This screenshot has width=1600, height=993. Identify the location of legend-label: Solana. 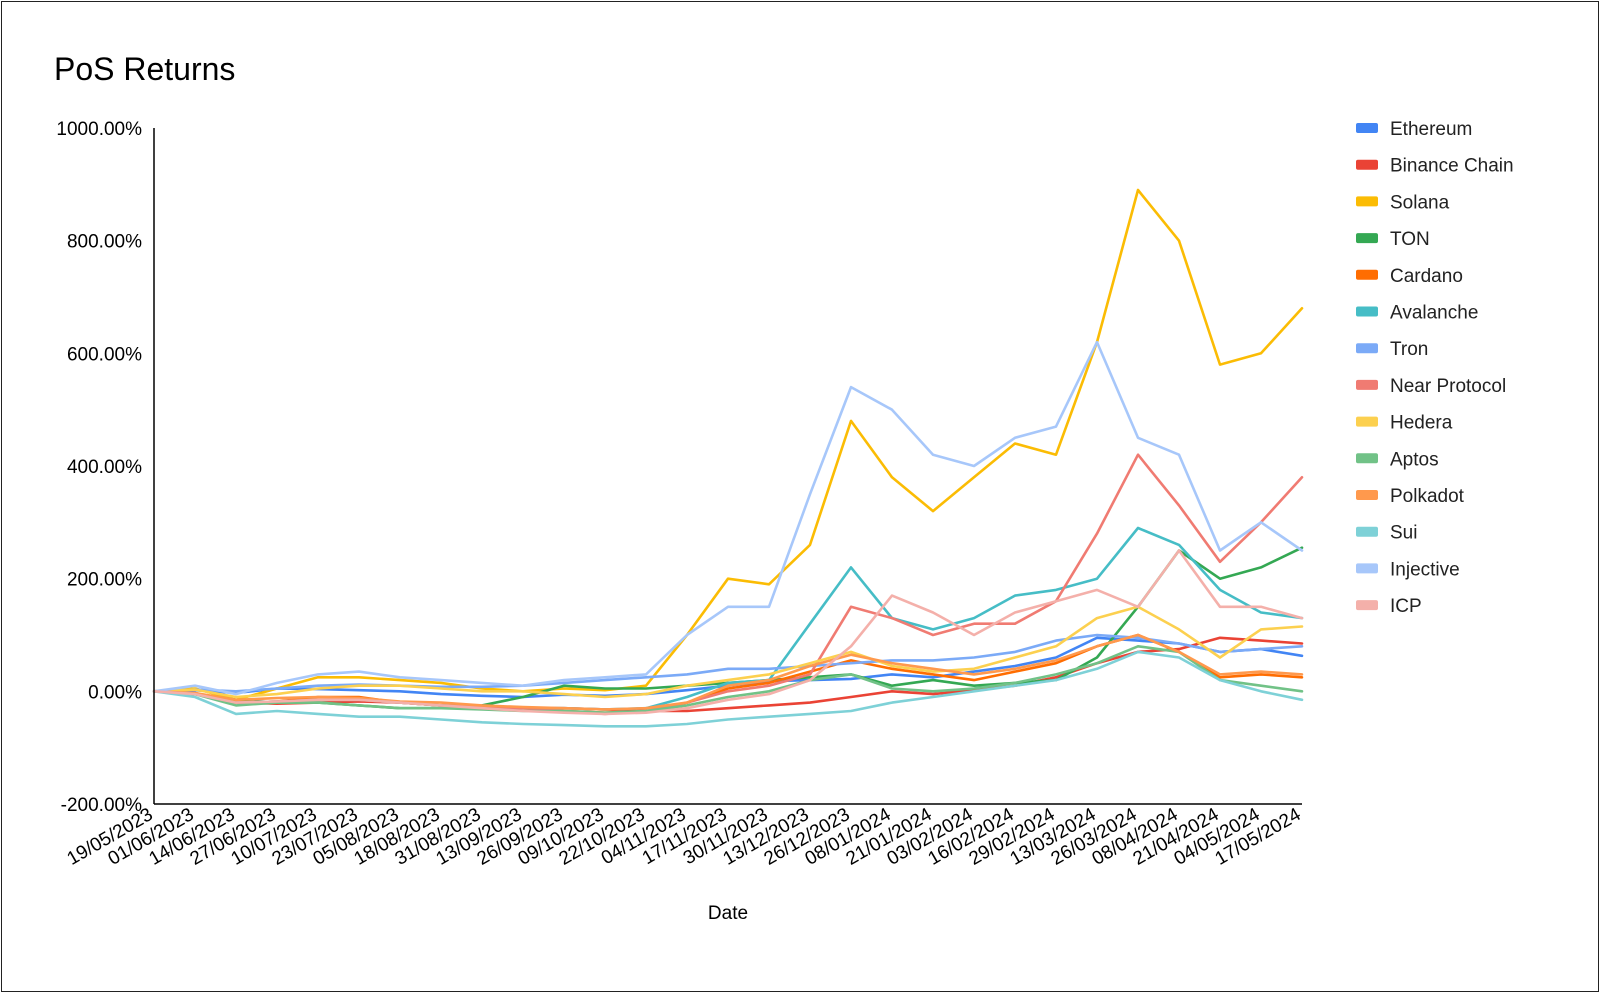
(1420, 202).